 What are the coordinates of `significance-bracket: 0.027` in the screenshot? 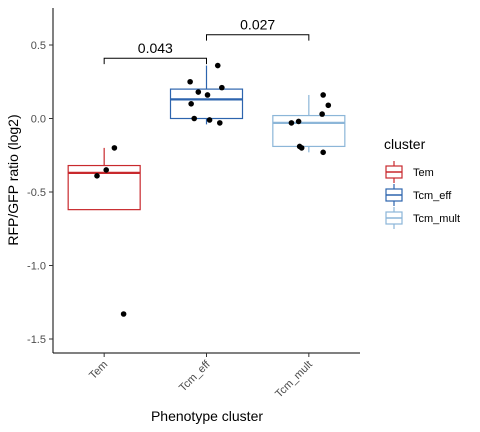 It's located at (258, 29).